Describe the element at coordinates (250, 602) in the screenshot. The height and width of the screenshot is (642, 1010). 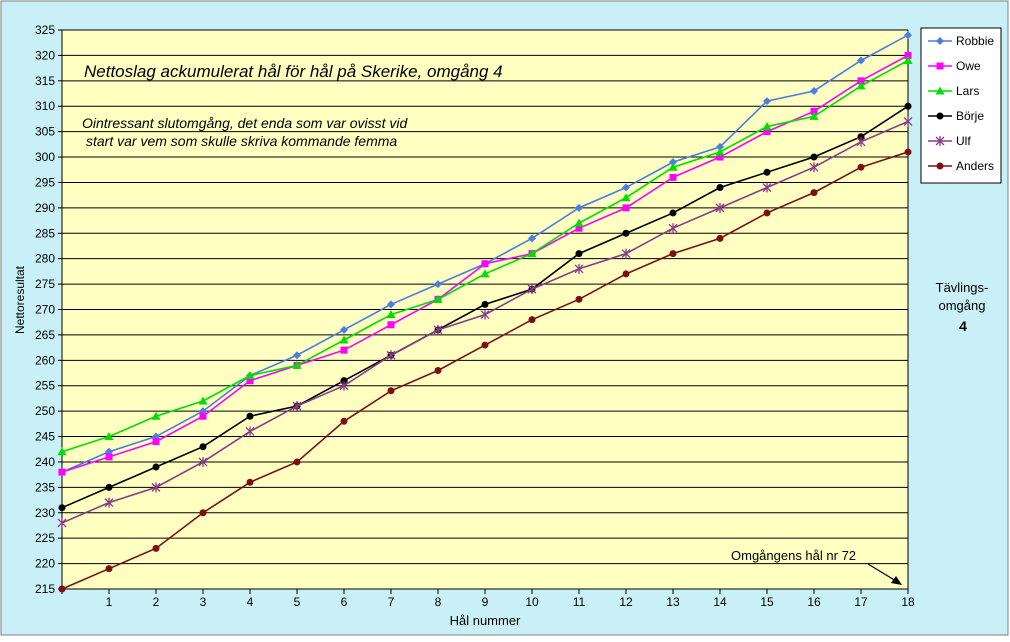
I see `x-tick-label: 4` at that location.